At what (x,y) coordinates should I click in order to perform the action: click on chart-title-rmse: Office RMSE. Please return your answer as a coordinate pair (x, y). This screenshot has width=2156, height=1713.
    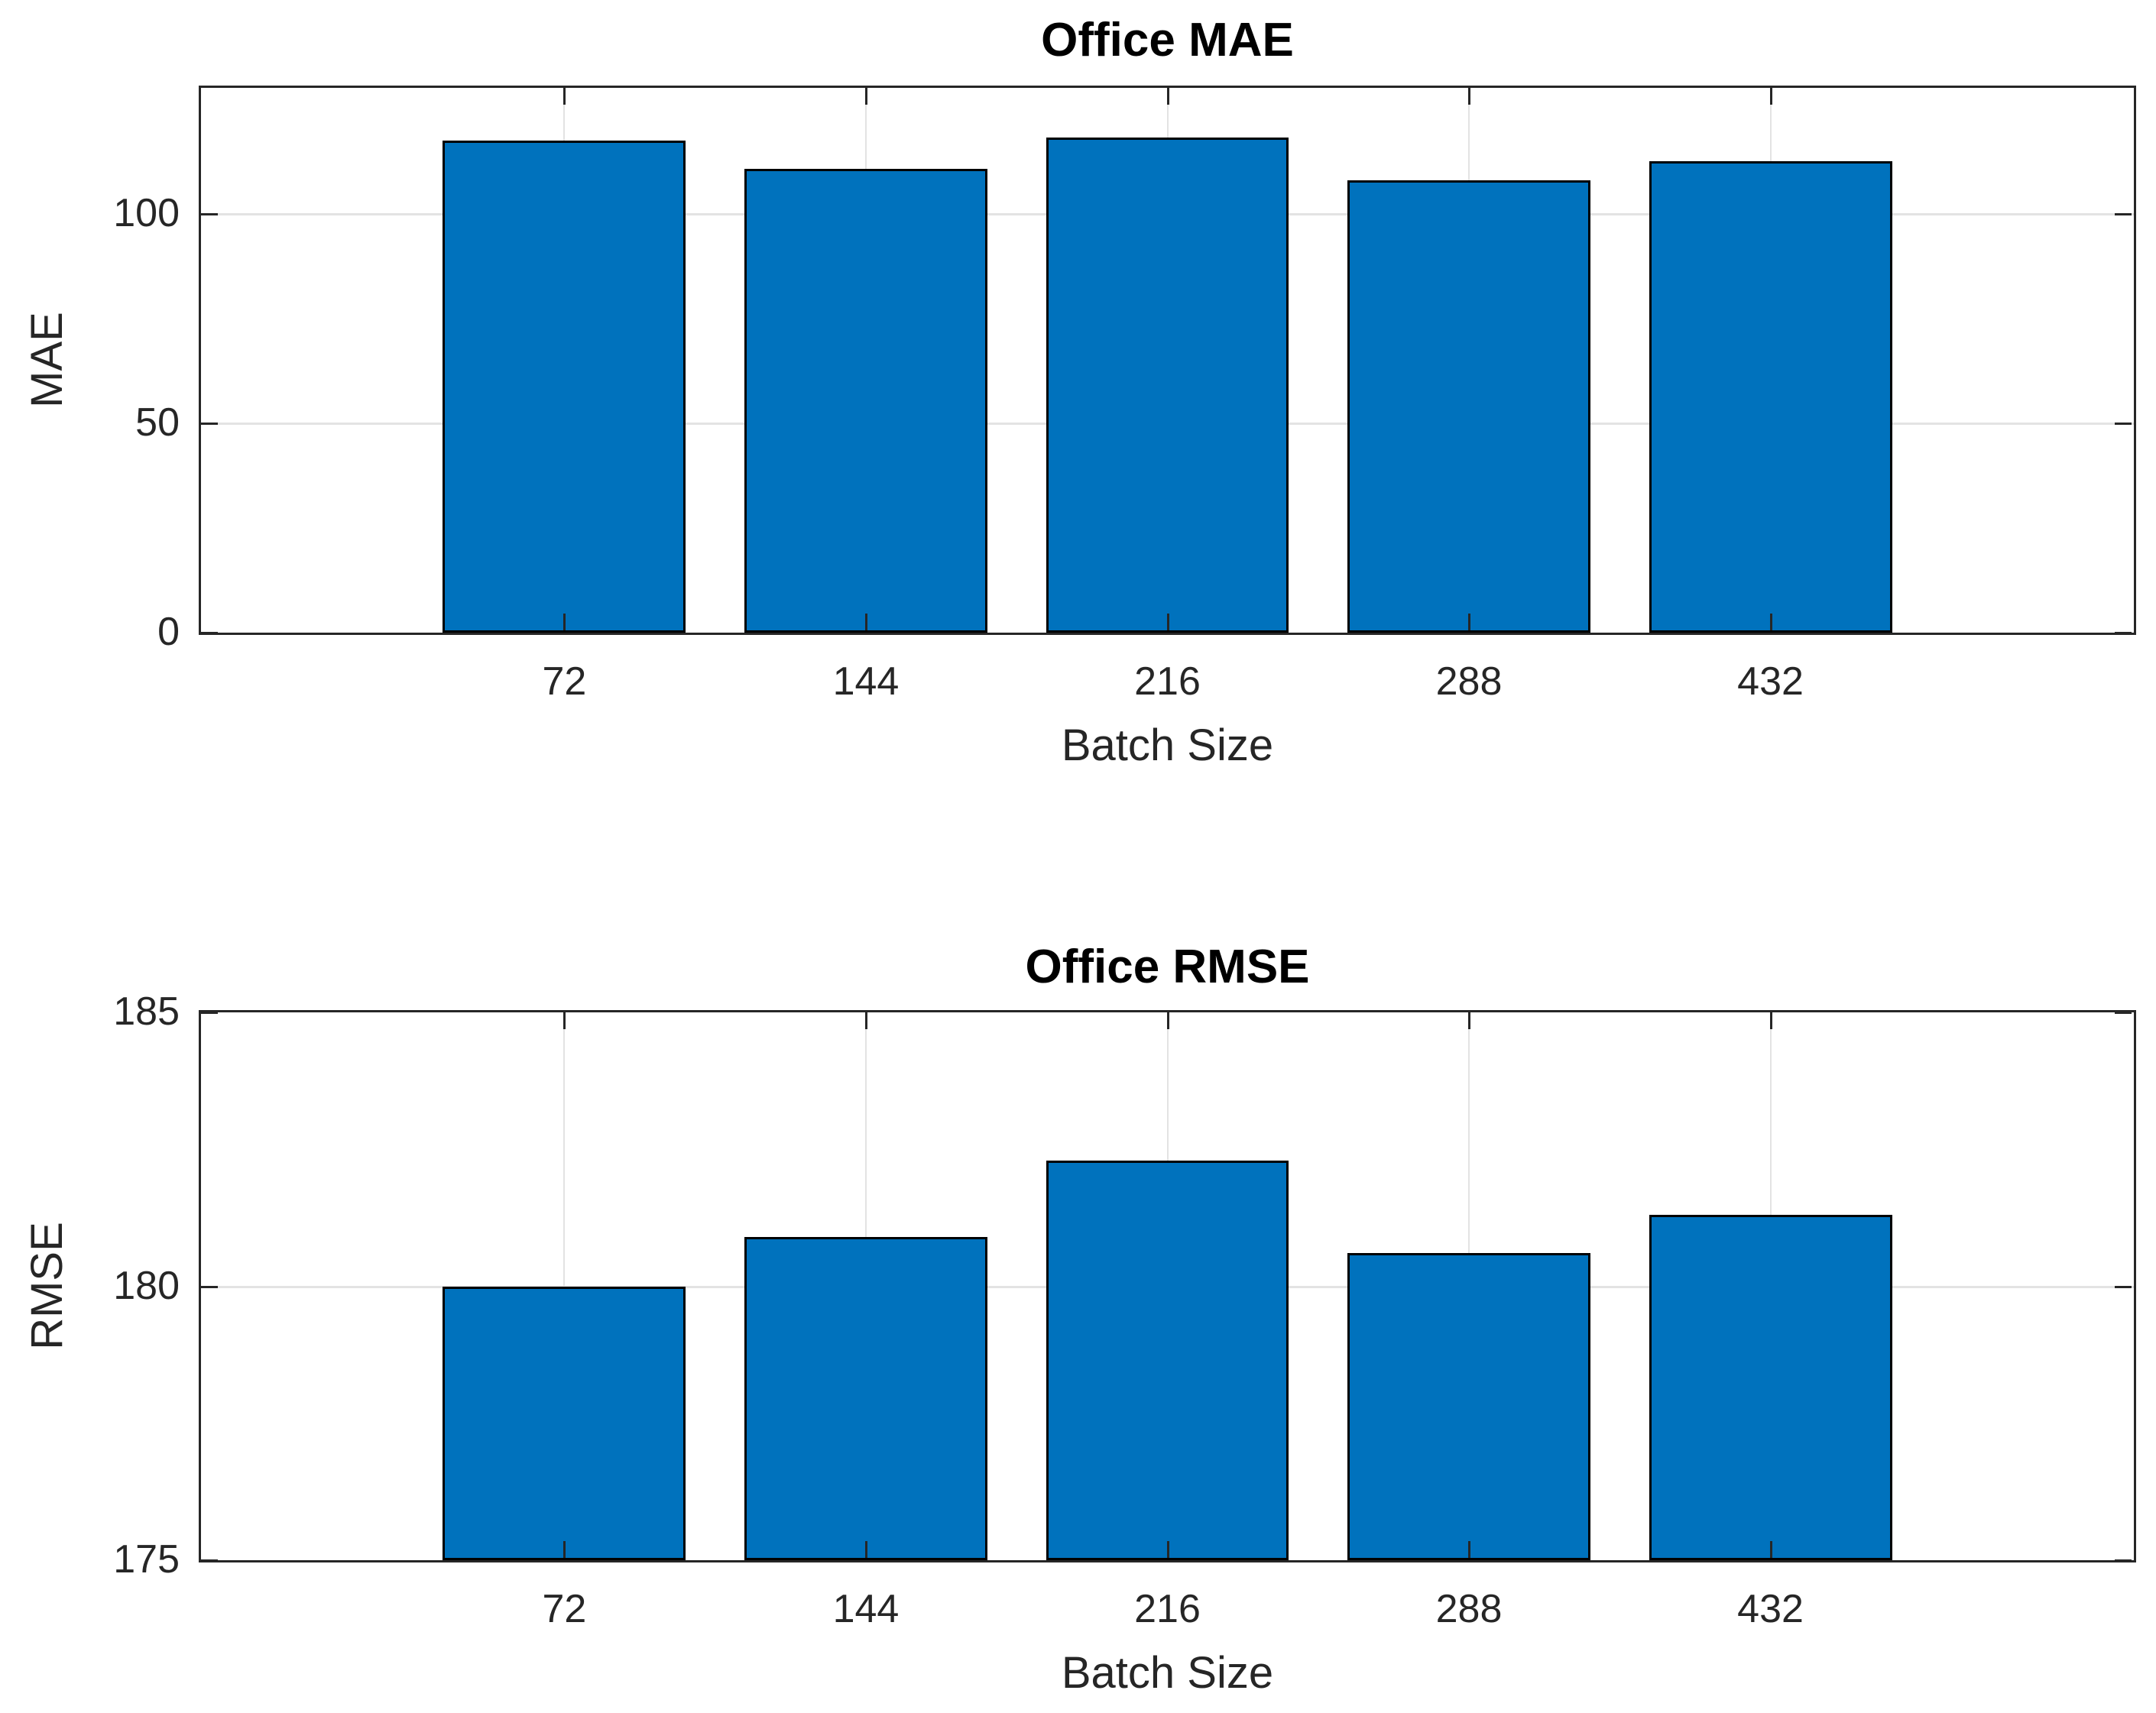
    Looking at the image, I should click on (1168, 967).